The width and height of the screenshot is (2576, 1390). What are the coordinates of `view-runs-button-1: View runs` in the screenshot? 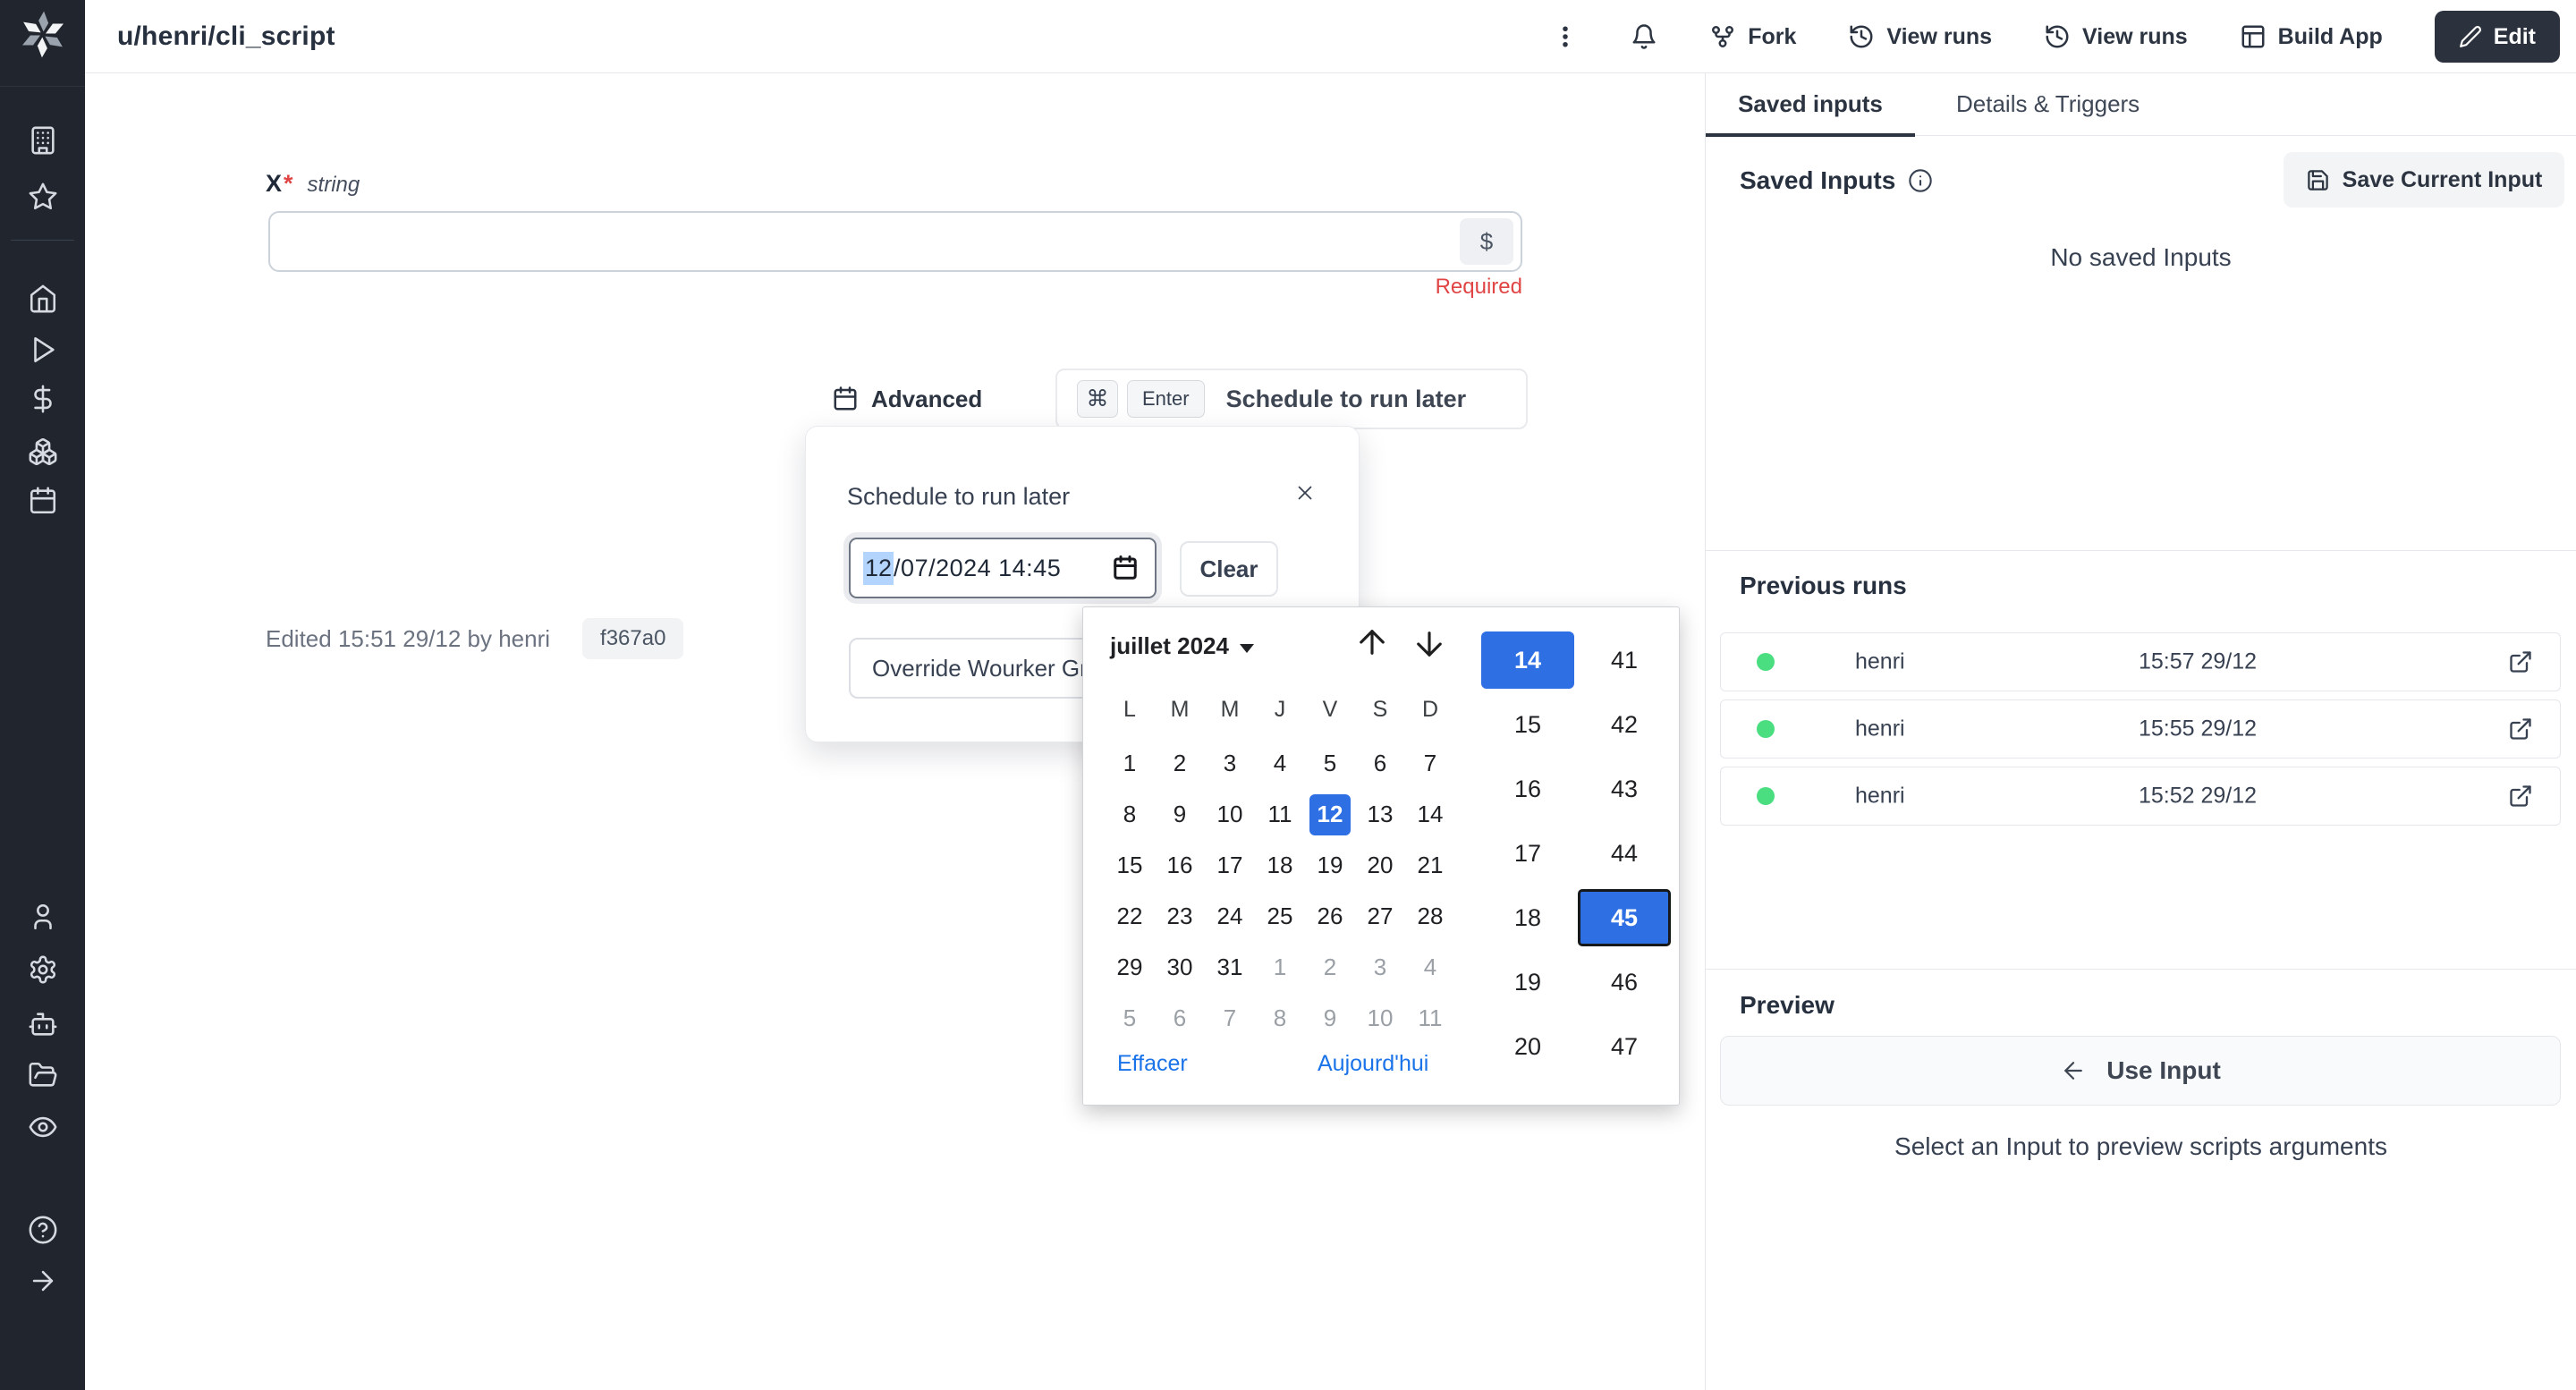 It's located at (1920, 36).